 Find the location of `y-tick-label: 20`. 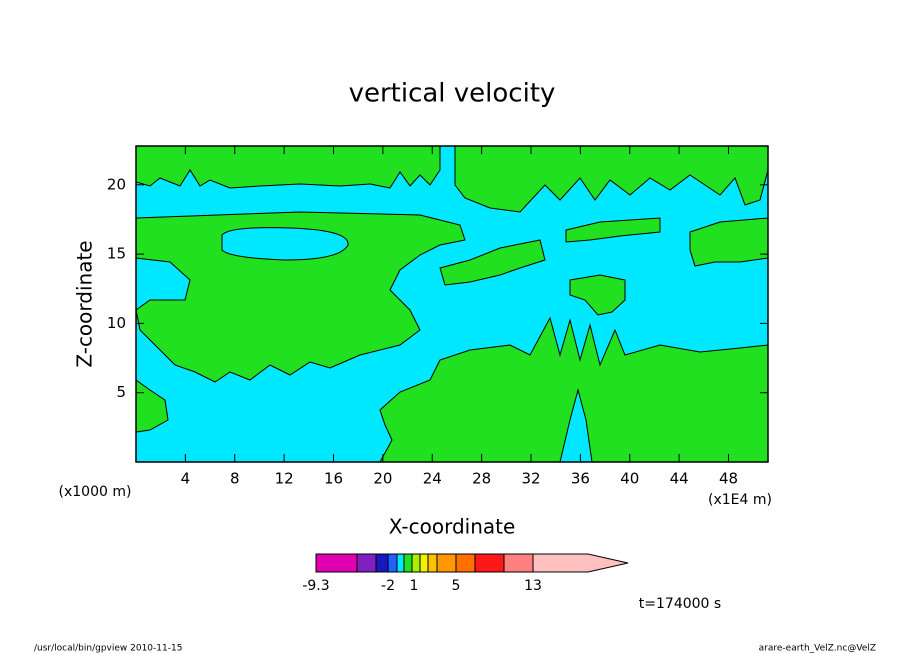

y-tick-label: 20 is located at coordinates (116, 184).